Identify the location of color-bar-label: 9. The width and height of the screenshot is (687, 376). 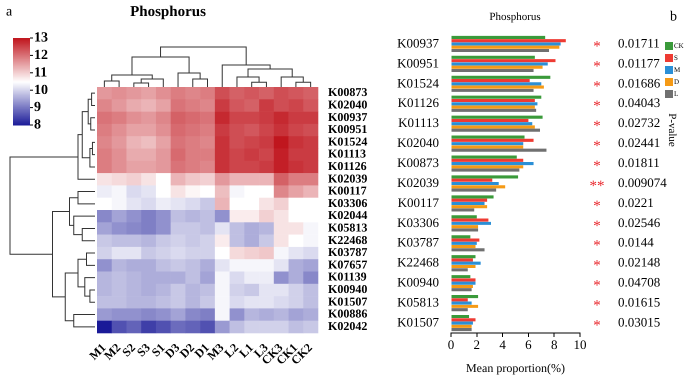
(37, 108).